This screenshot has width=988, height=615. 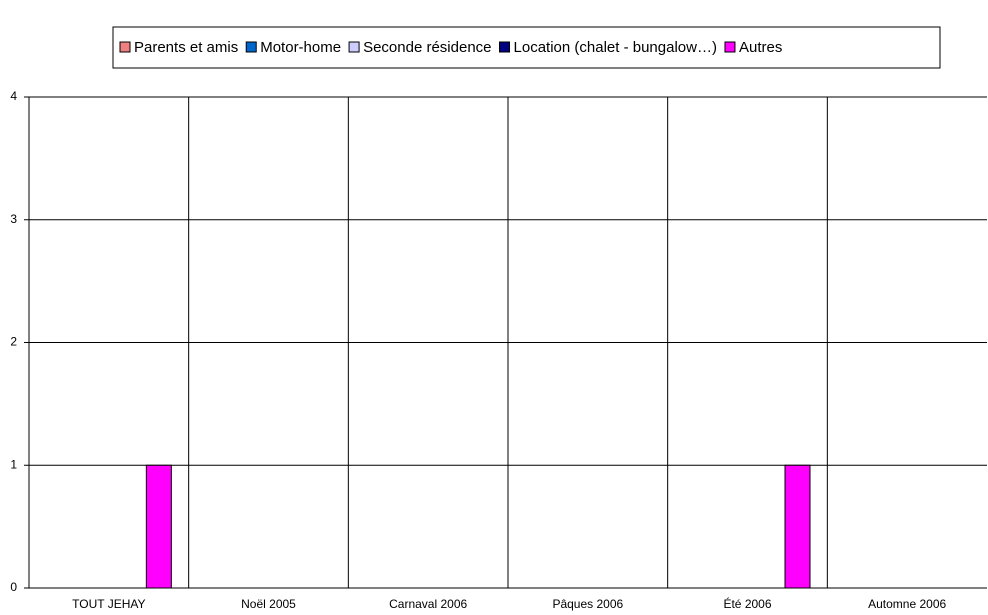 I want to click on y-tick-label: 2, so click(x=13, y=342).